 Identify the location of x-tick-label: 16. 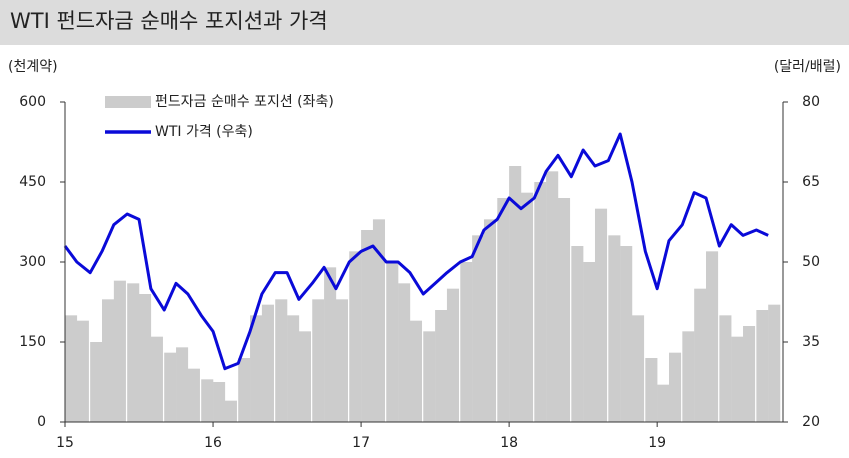
(213, 443).